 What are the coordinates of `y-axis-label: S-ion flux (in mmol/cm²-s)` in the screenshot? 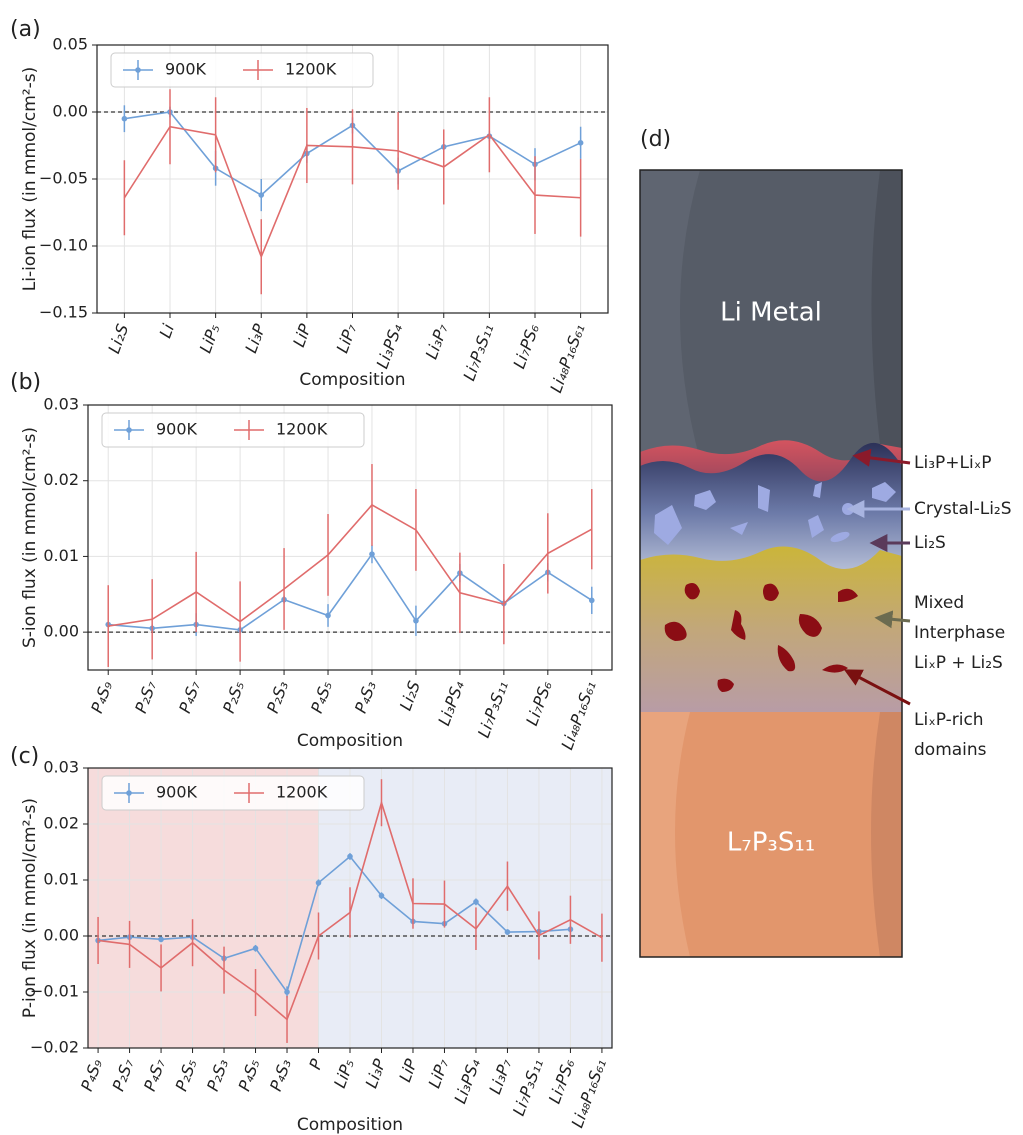 It's located at (30, 537).